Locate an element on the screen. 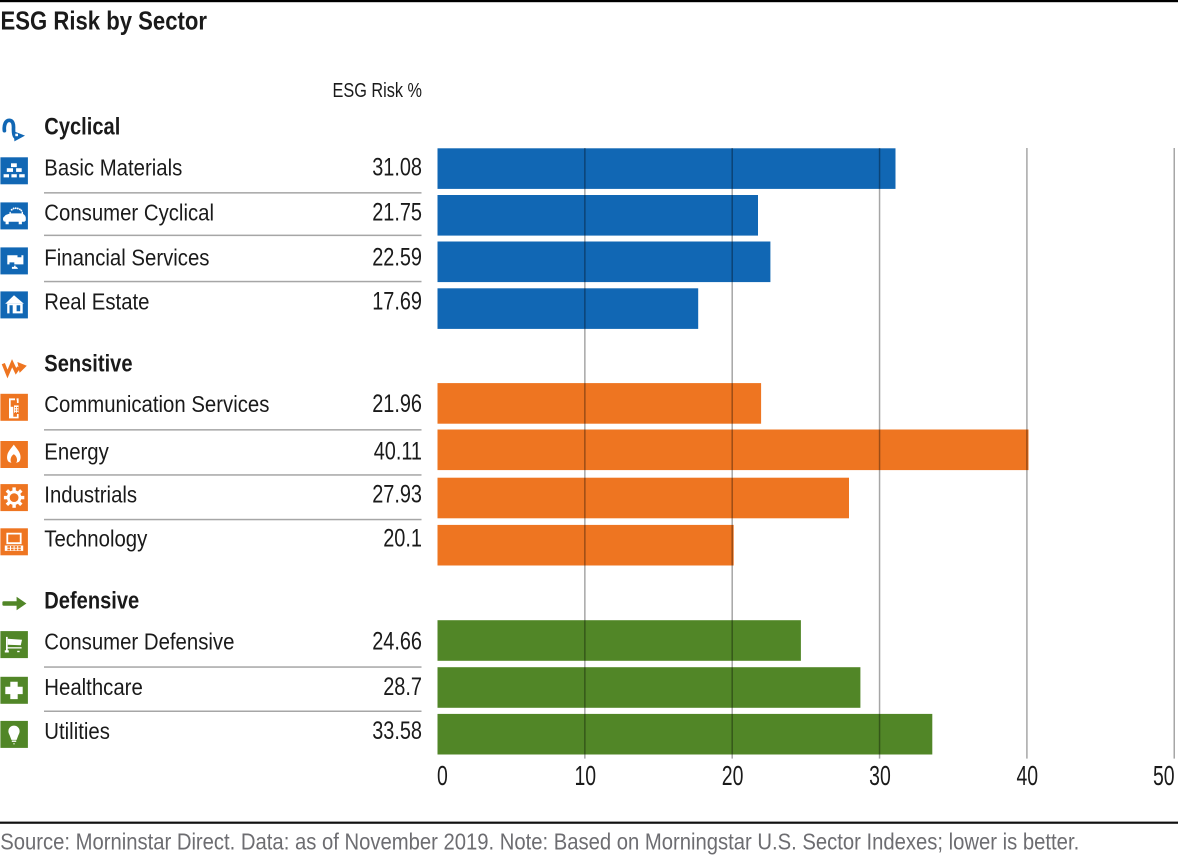 Image resolution: width=1178 pixels, height=857 pixels. svg-text: Utilities is located at coordinates (77, 731).